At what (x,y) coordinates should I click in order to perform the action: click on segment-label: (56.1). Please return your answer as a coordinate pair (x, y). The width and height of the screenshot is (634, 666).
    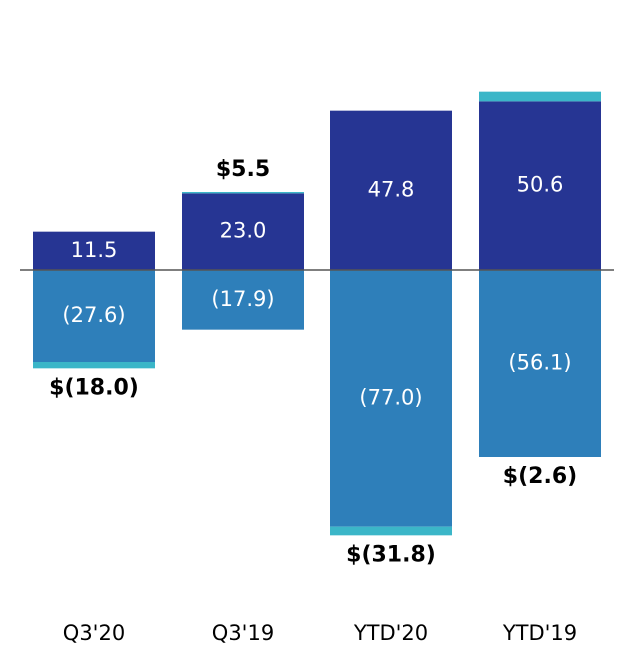
    Looking at the image, I should click on (539, 363).